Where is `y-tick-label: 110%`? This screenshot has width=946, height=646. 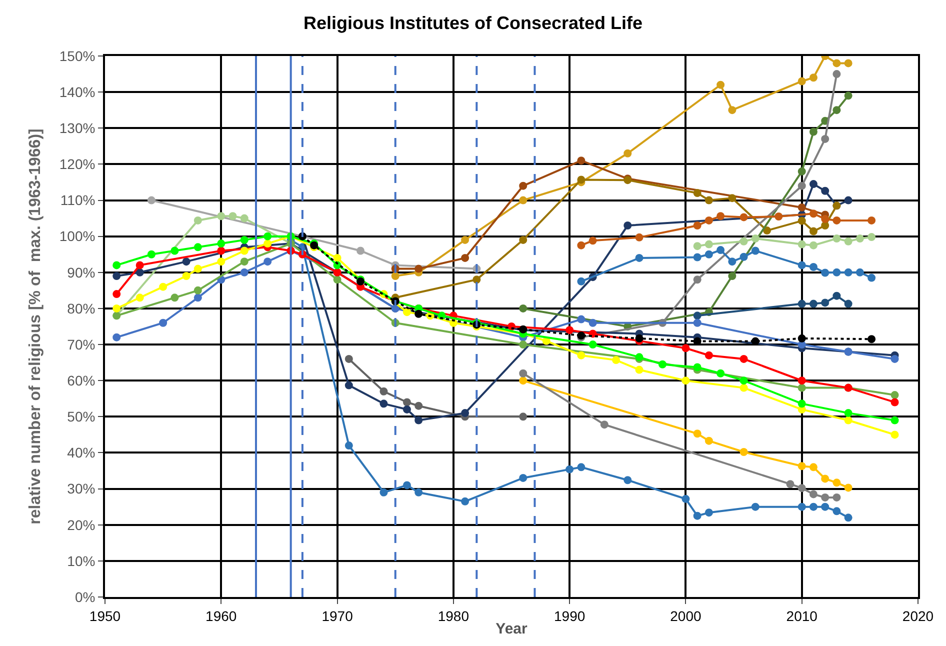 y-tick-label: 110% is located at coordinates (78, 200).